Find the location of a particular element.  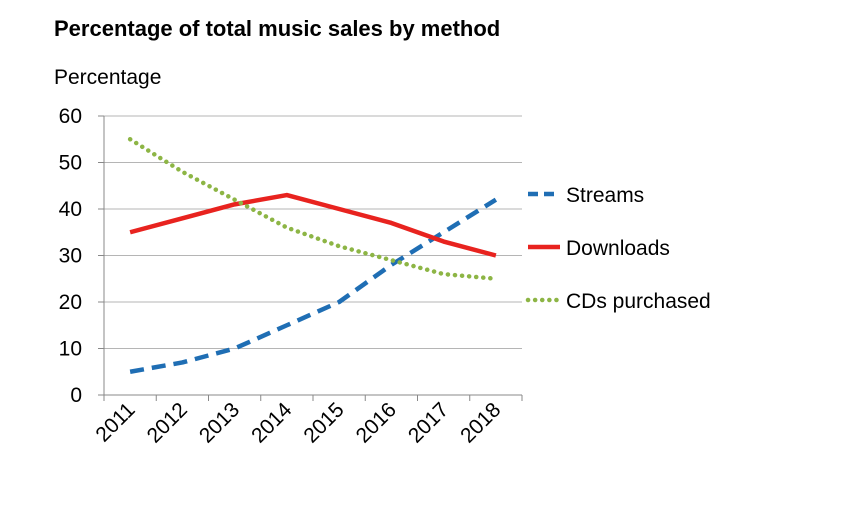

series-line-cds-purchased is located at coordinates (313, 209).